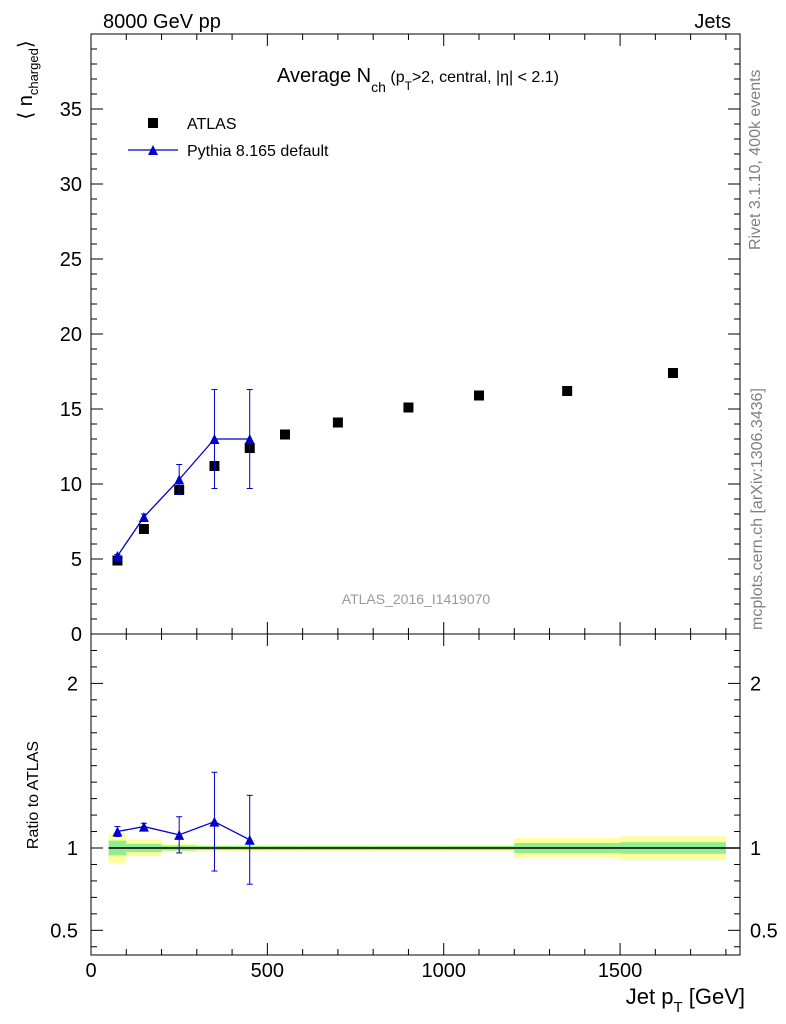 The image size is (786, 1024). Describe the element at coordinates (71, 335) in the screenshot. I see `main-y-tick-label: 20` at that location.